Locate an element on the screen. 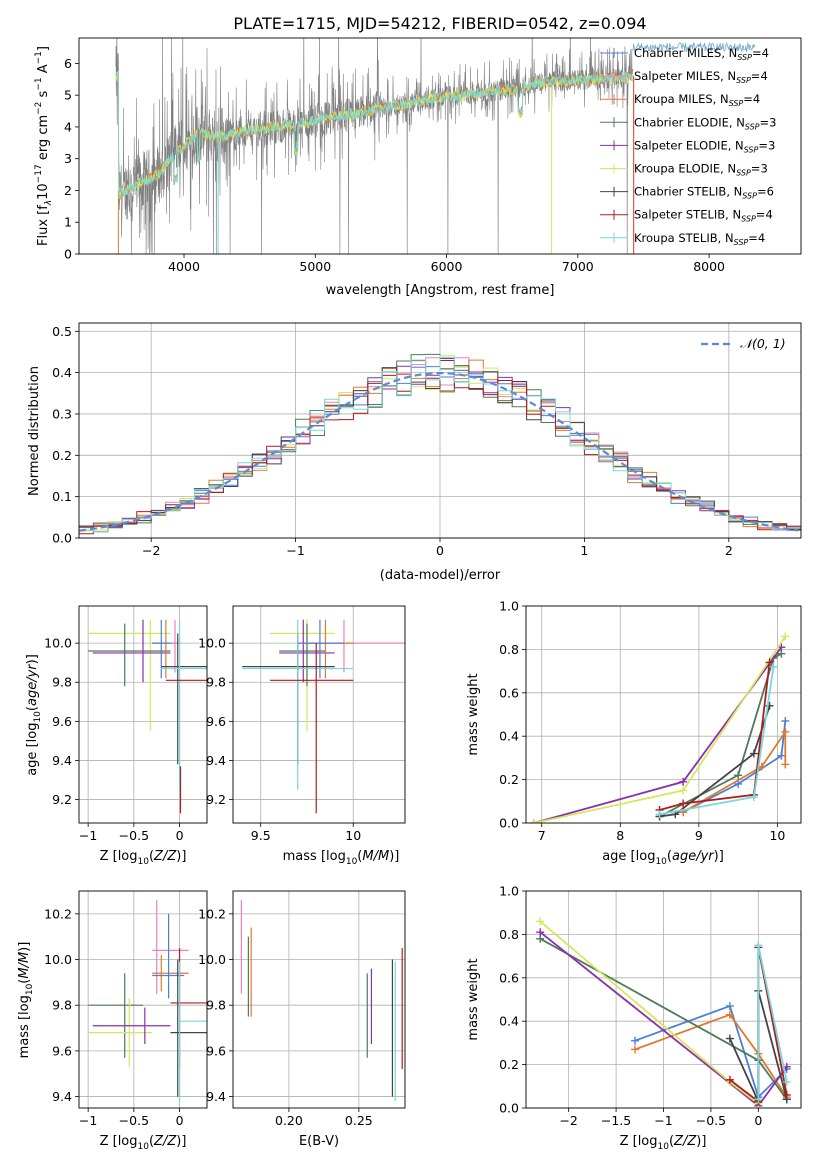 The image size is (819, 1170). y-tick-label: 6 is located at coordinates (68, 63).